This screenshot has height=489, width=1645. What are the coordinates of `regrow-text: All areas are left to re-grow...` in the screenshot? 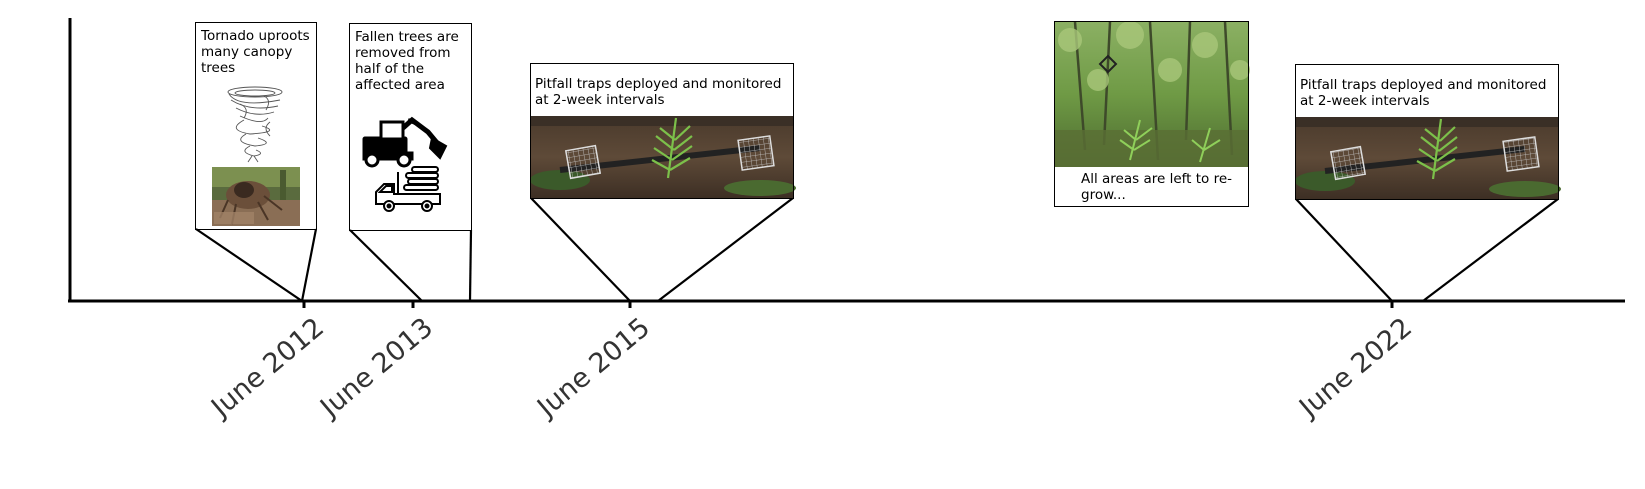 It's located at (1157, 187).